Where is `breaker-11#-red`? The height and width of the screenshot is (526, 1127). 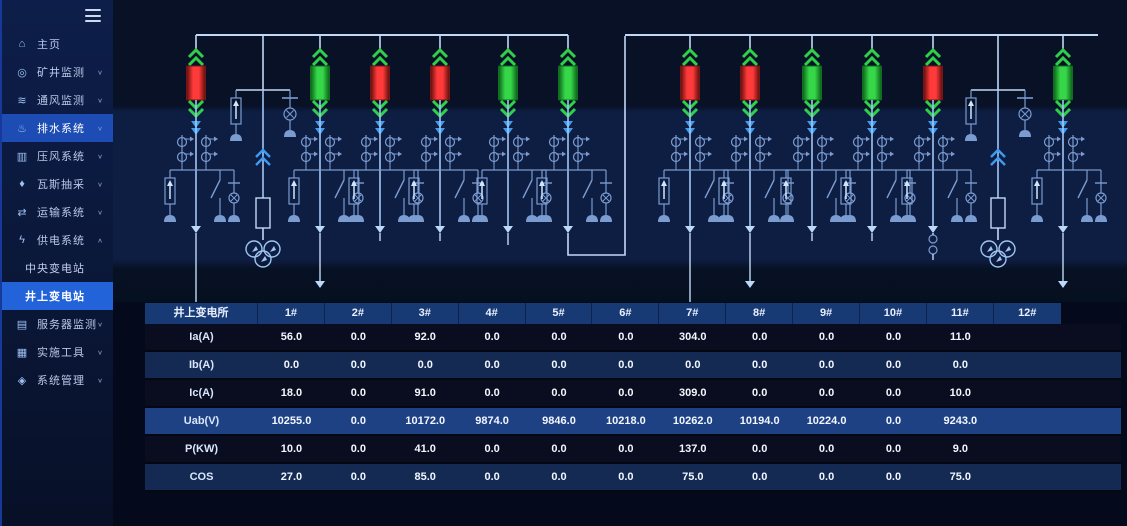
breaker-11#-red is located at coordinates (933, 83).